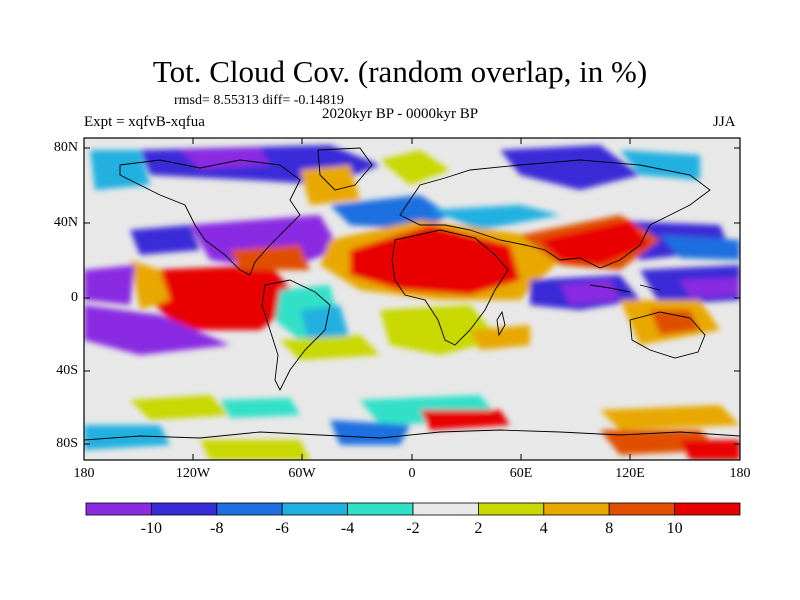 The width and height of the screenshot is (800, 600). What do you see at coordinates (724, 122) in the screenshot?
I see `season-label: JJA` at bounding box center [724, 122].